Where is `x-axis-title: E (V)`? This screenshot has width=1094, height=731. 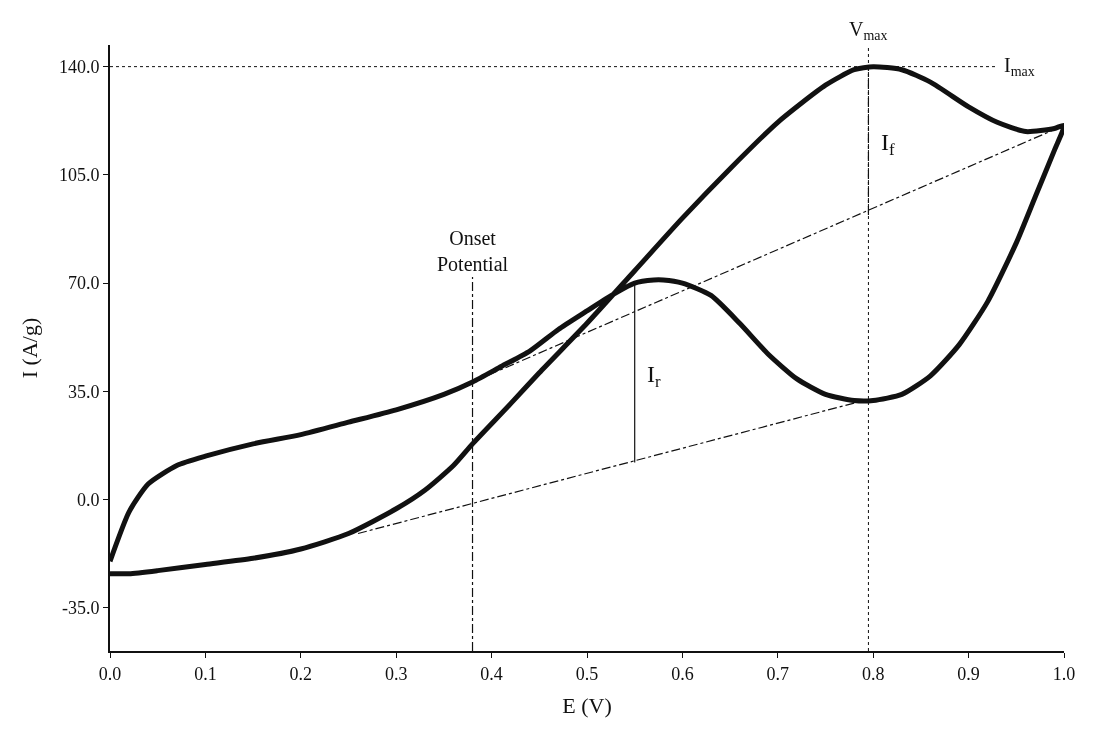
x-axis-title: E (V) is located at coordinates (587, 705).